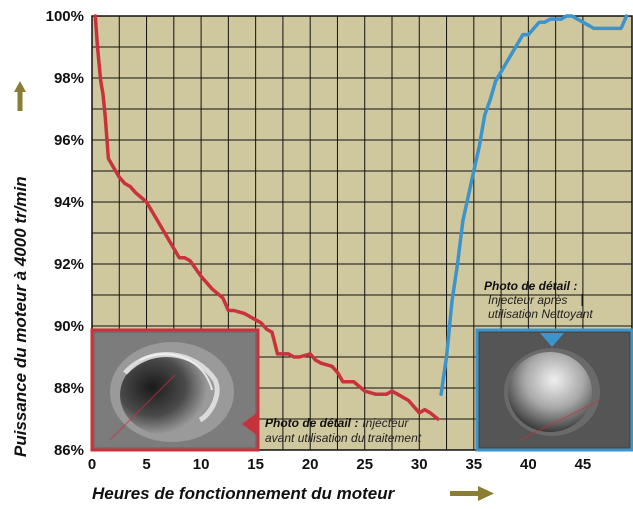 The image size is (633, 509). Describe the element at coordinates (554, 390) in the screenshot. I see `photo-after` at that location.